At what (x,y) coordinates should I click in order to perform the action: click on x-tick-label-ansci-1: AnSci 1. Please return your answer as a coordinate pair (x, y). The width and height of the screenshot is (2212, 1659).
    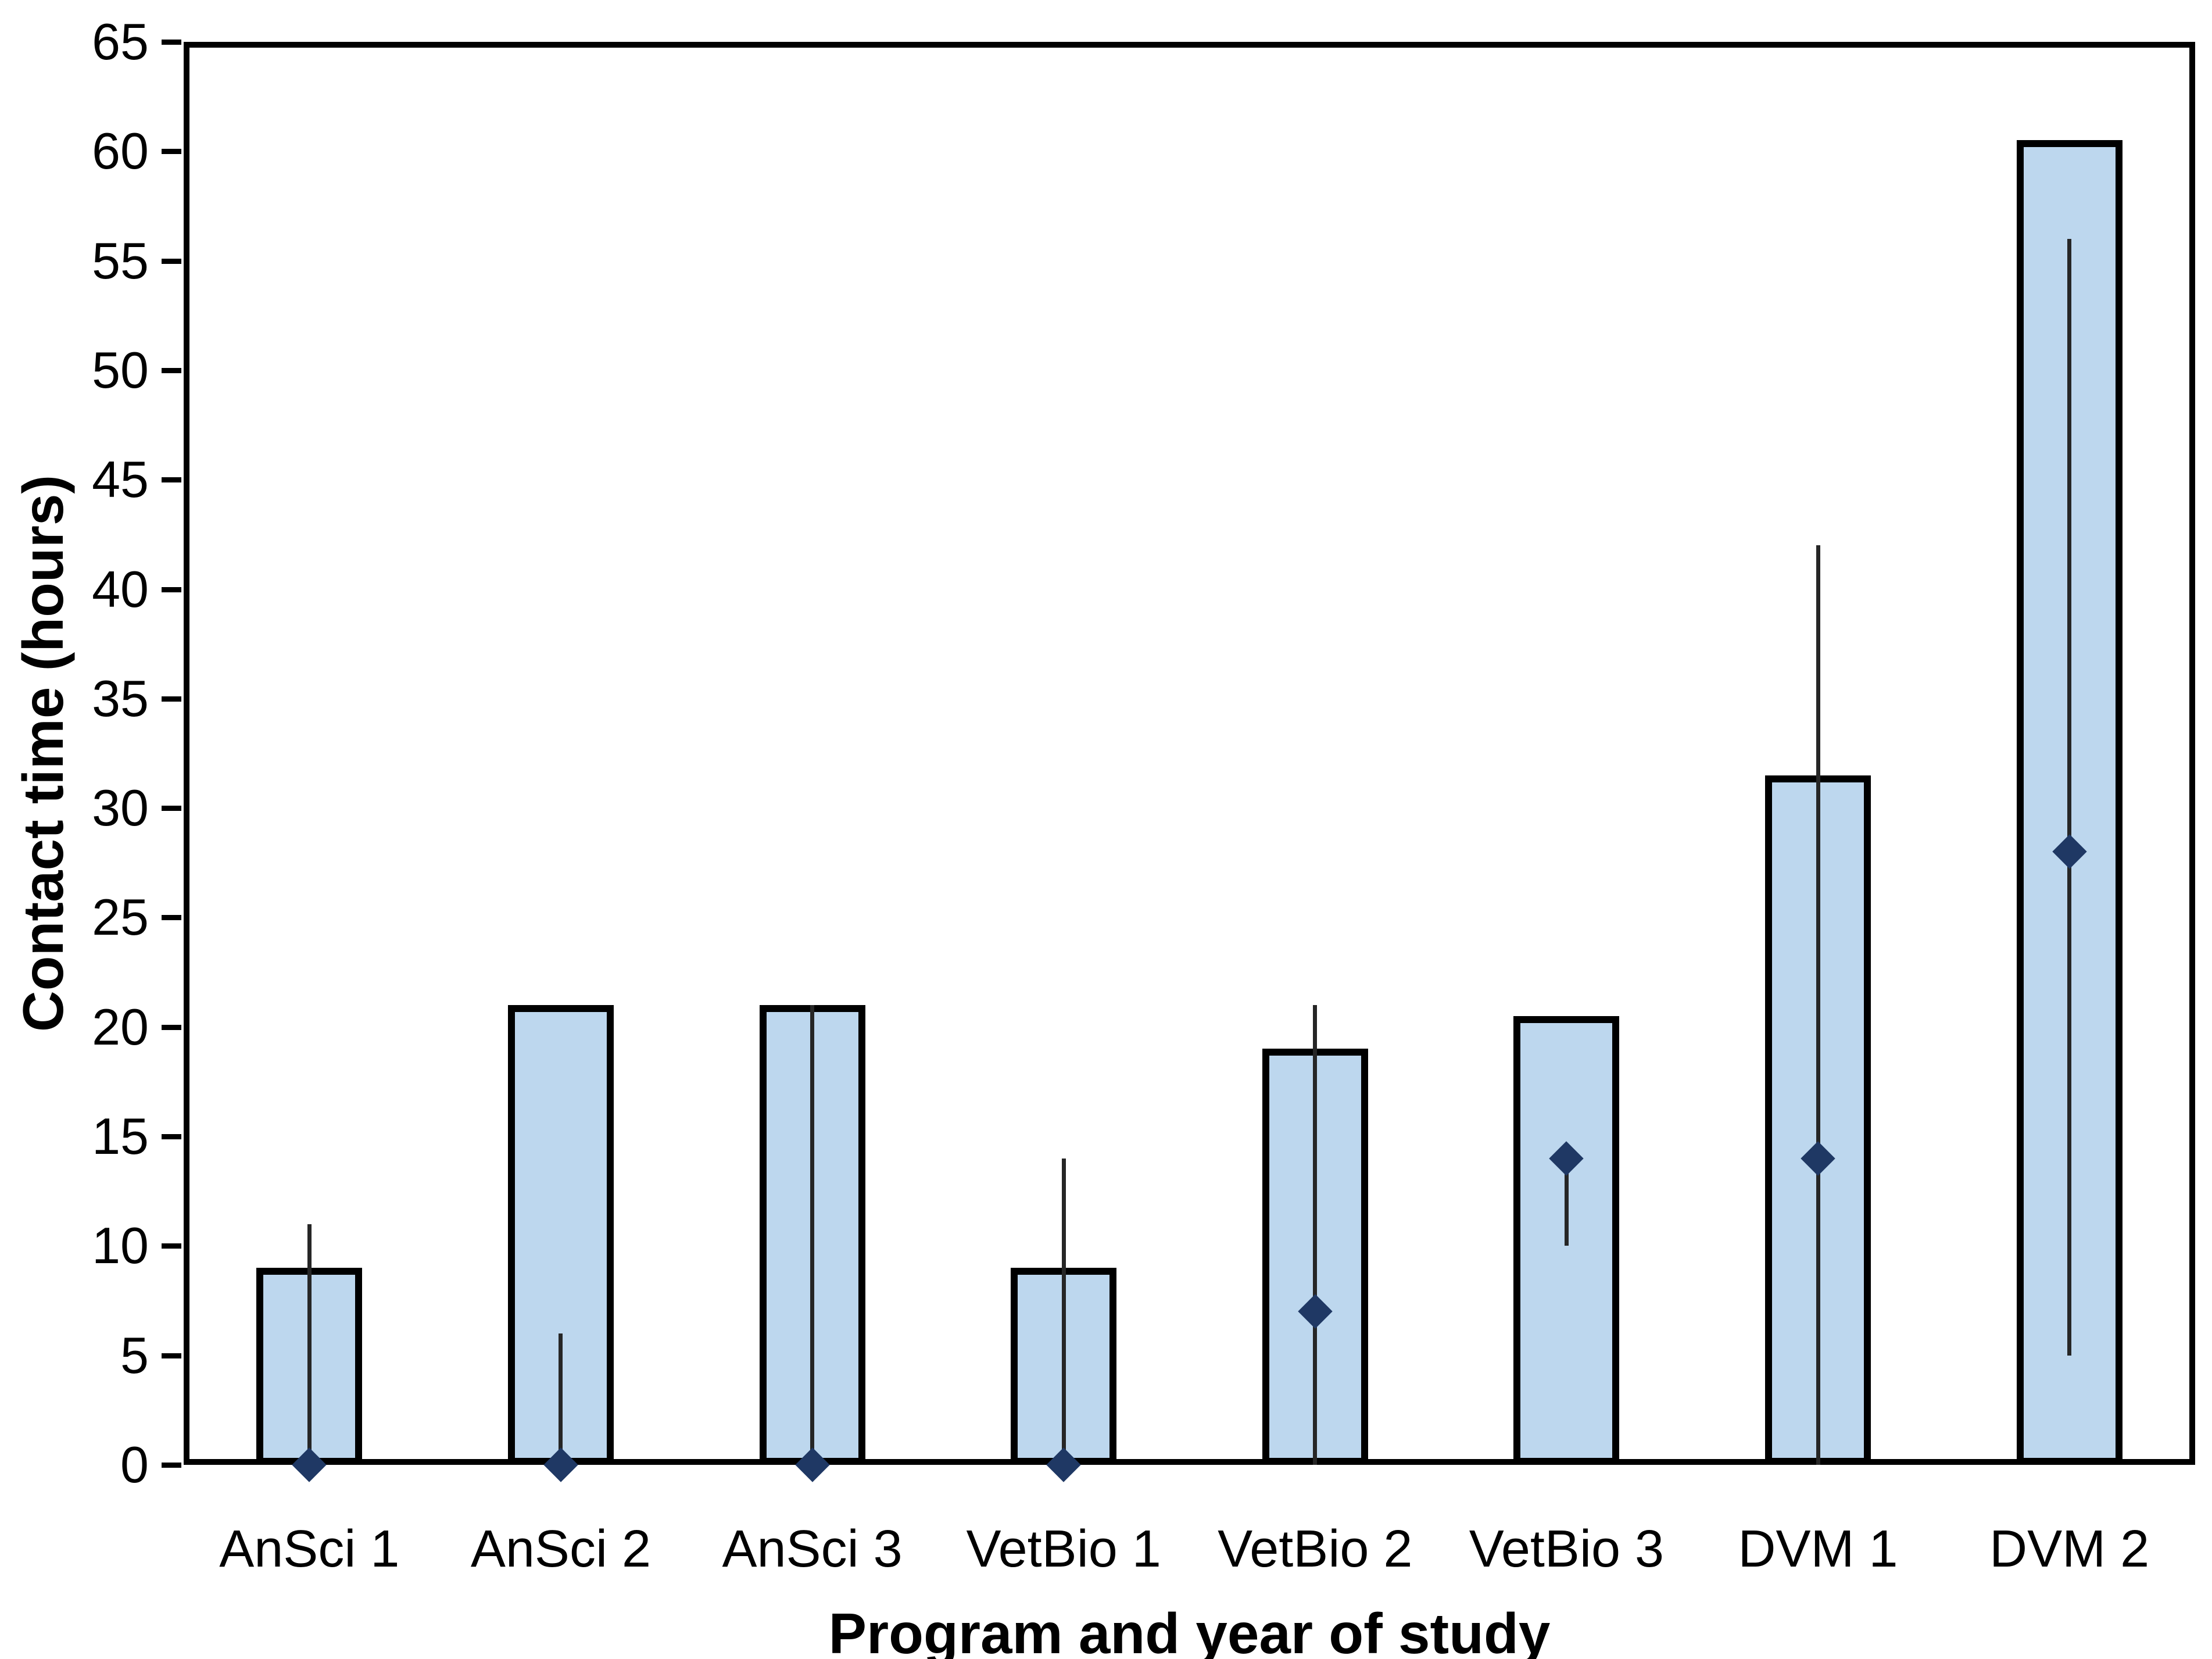
    Looking at the image, I should click on (309, 1549).